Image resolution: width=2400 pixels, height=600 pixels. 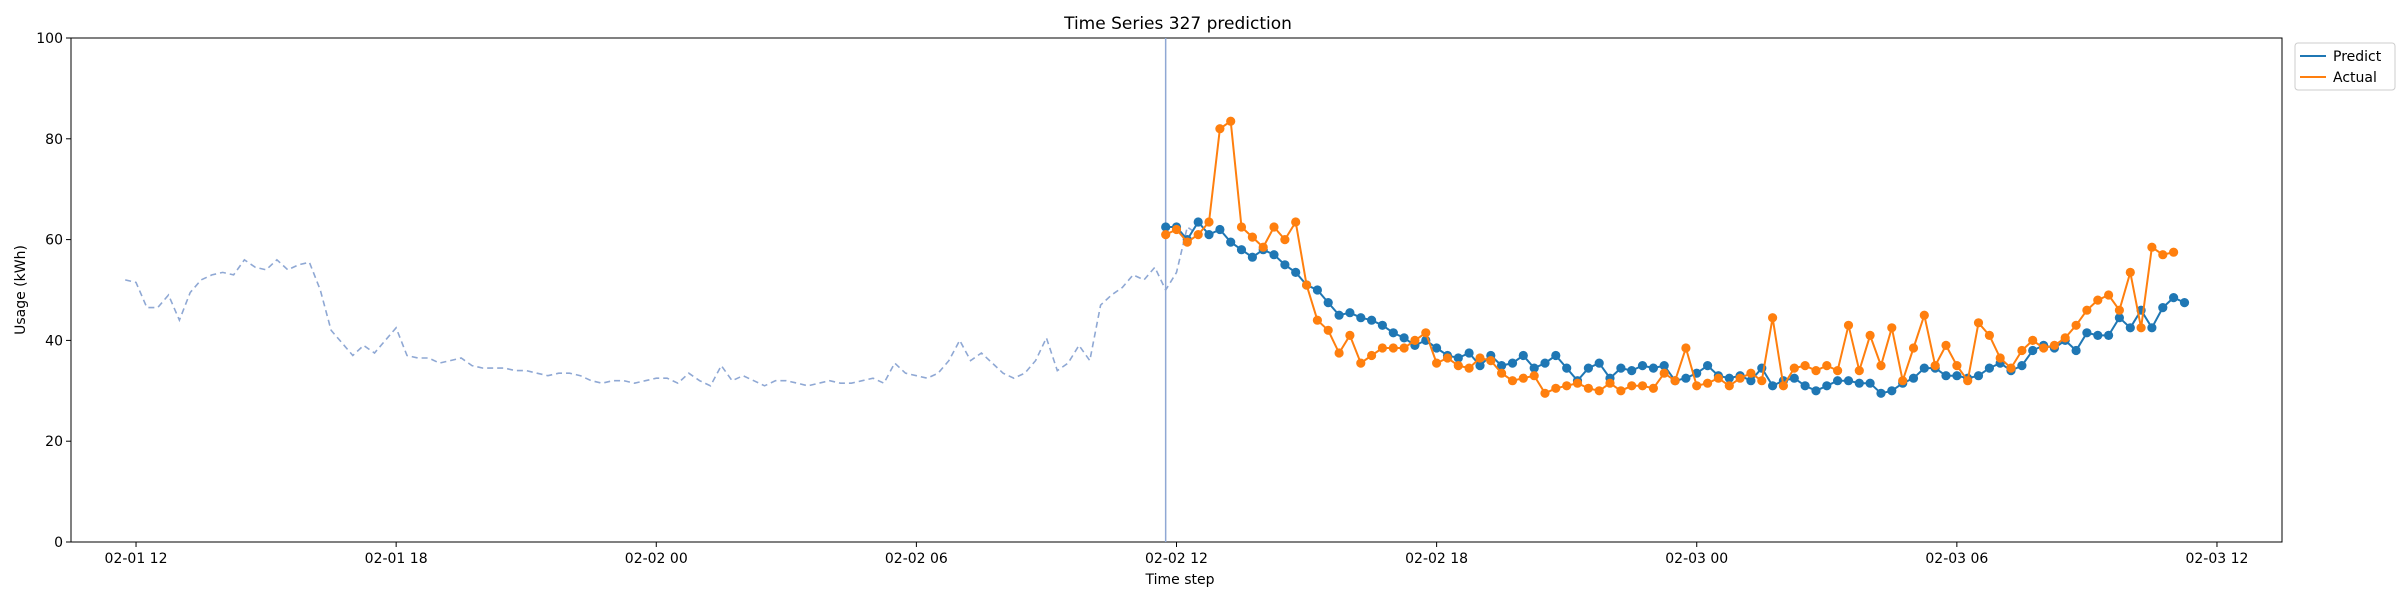 What do you see at coordinates (1176, 559) in the screenshot?
I see `x-tick-label: 02-02 12` at bounding box center [1176, 559].